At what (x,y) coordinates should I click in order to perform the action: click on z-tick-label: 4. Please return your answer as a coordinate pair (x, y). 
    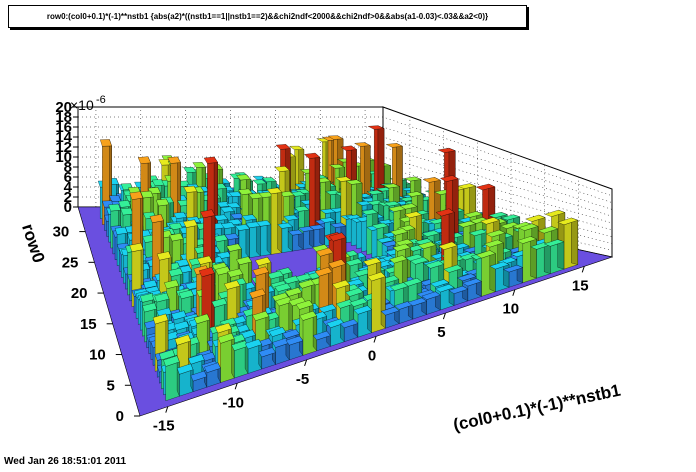
    Looking at the image, I should click on (68, 187).